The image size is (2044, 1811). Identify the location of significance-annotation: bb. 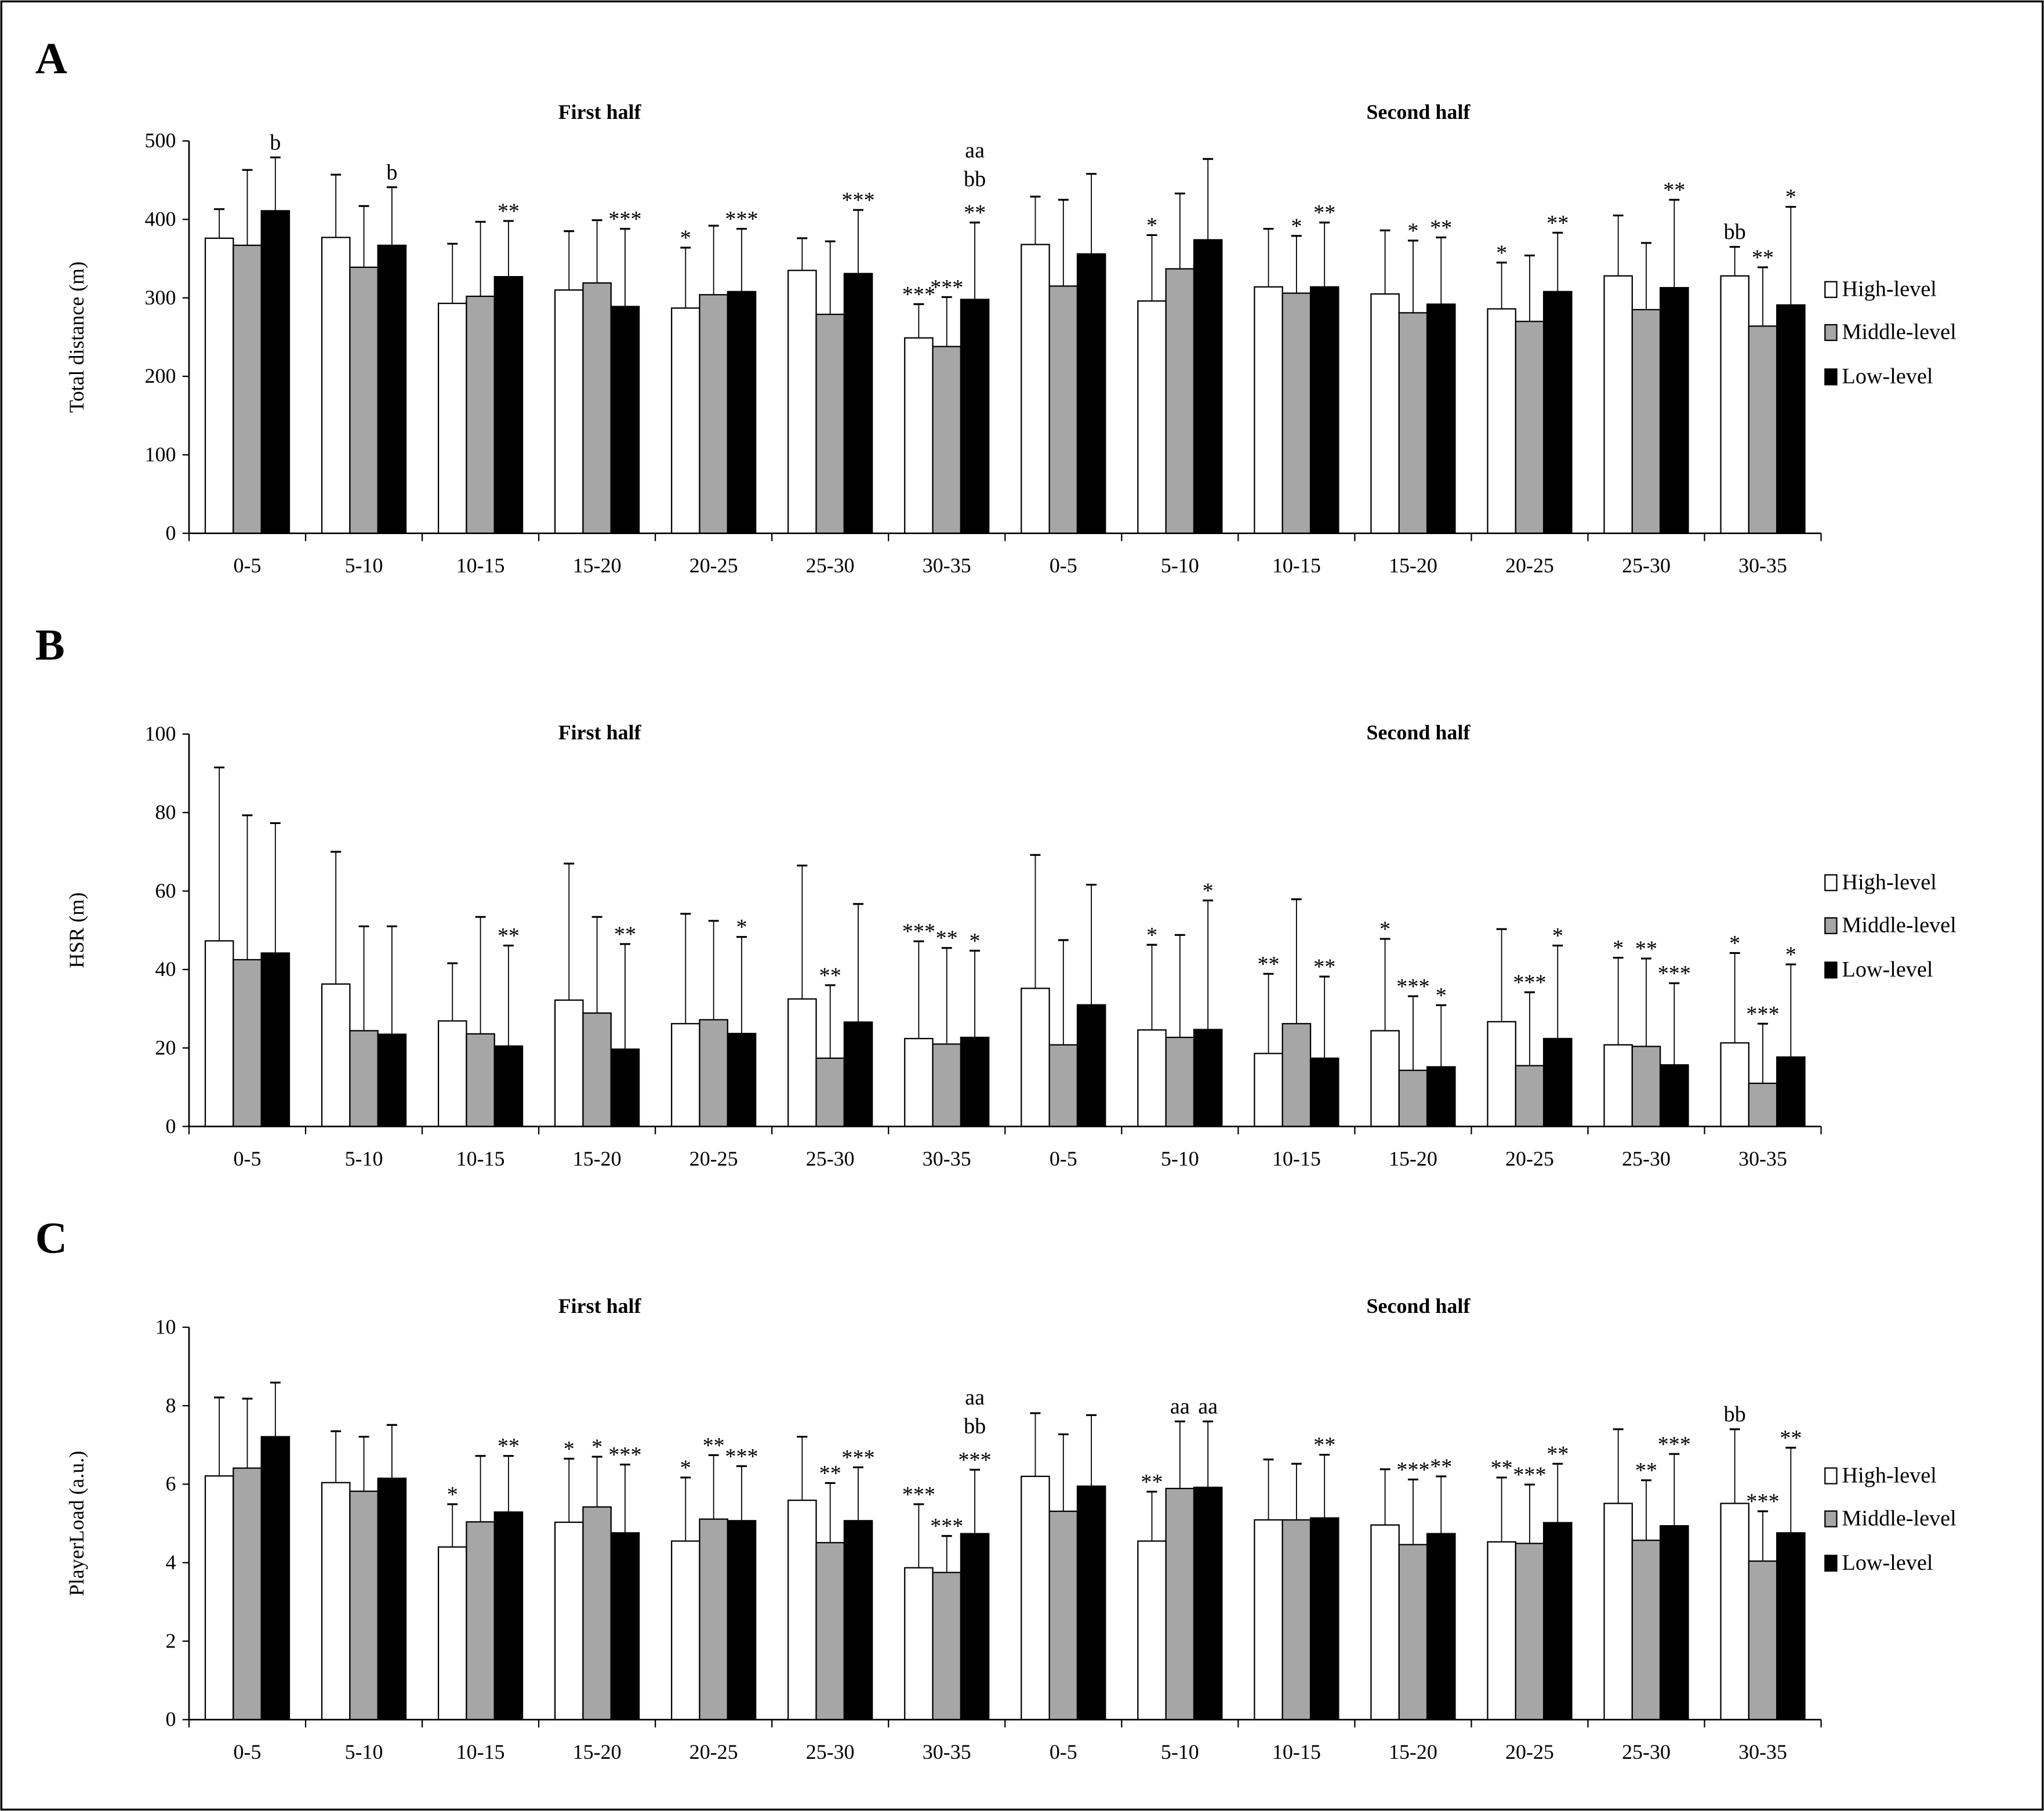
(975, 179).